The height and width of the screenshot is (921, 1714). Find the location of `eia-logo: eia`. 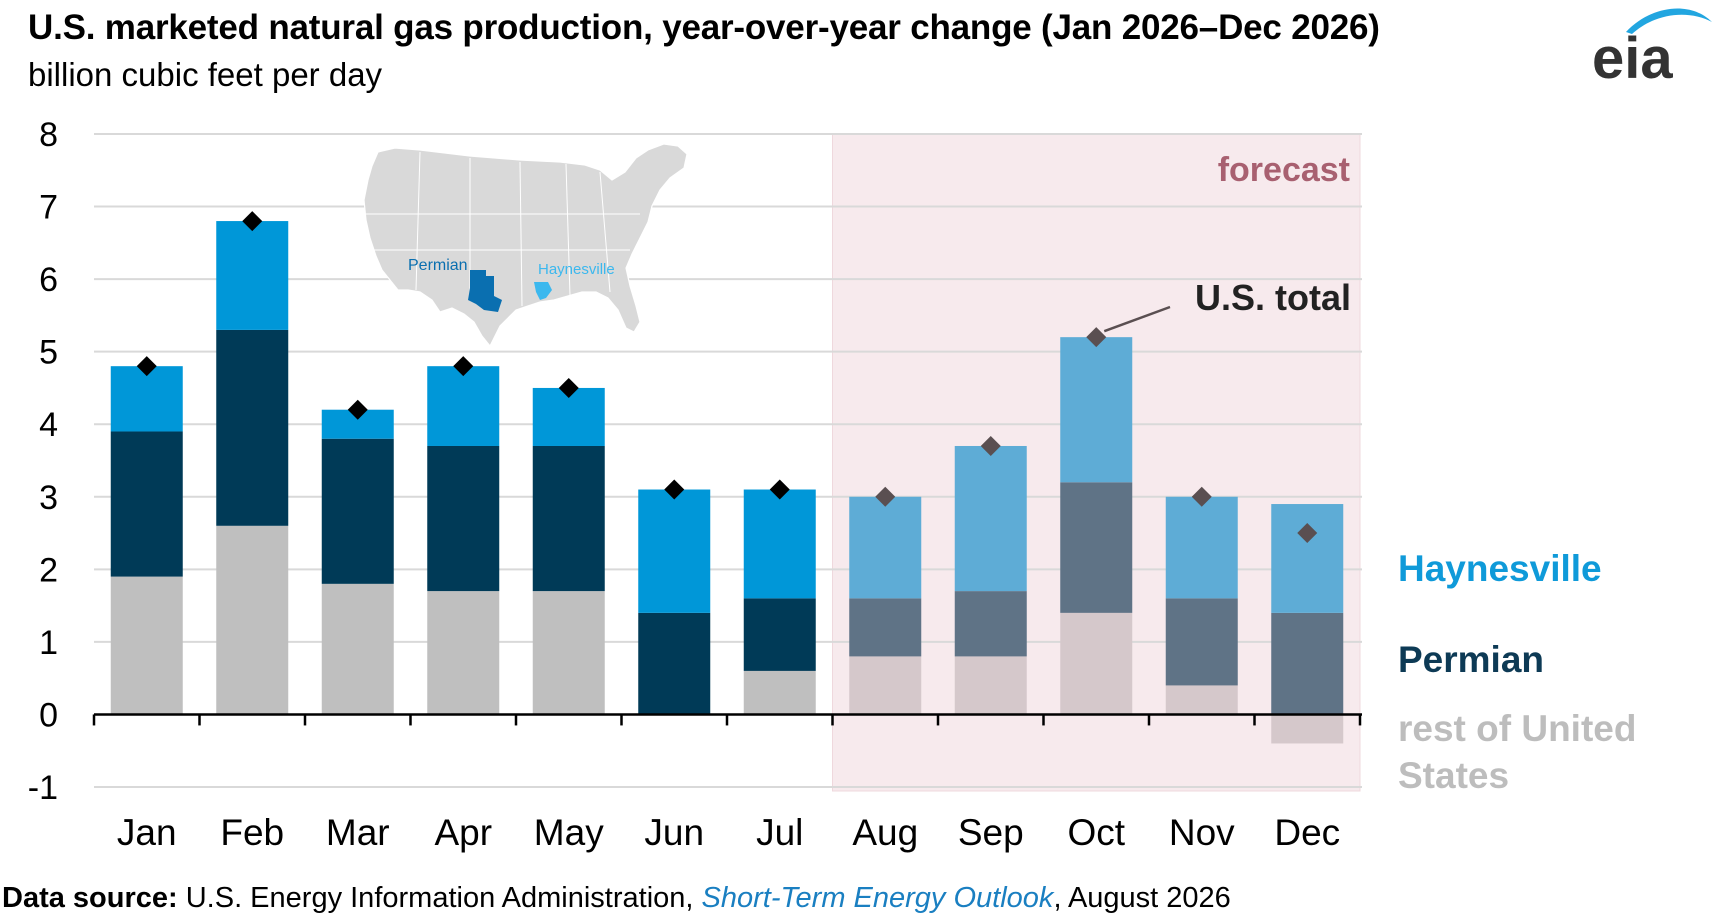

eia-logo: eia is located at coordinates (1652, 48).